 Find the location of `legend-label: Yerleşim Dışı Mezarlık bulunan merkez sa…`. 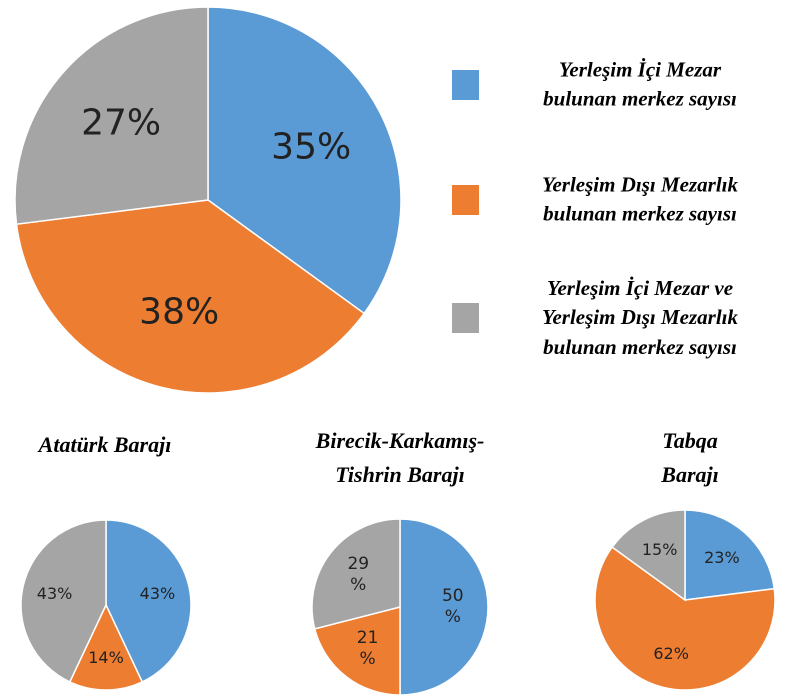

legend-label: Yerleşim Dışı Mezarlık bulunan merkez sa… is located at coordinates (639, 199).